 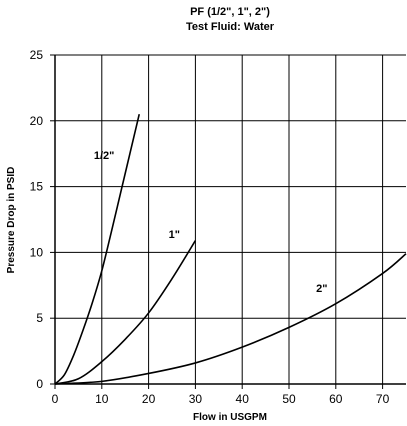 I want to click on x-tick-label: 60, so click(x=336, y=399).